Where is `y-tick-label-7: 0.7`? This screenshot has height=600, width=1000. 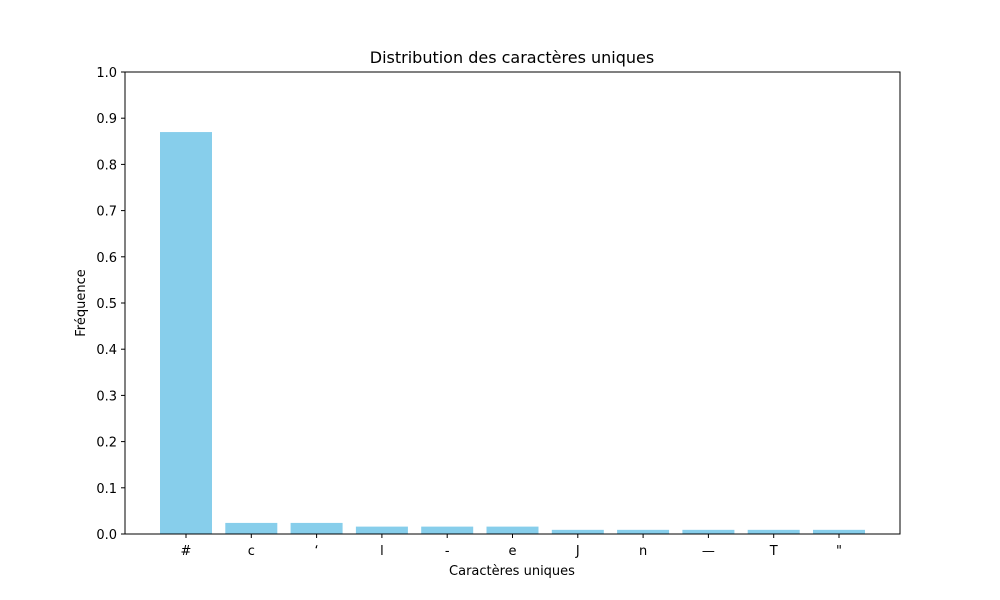 y-tick-label-7: 0.7 is located at coordinates (106, 212).